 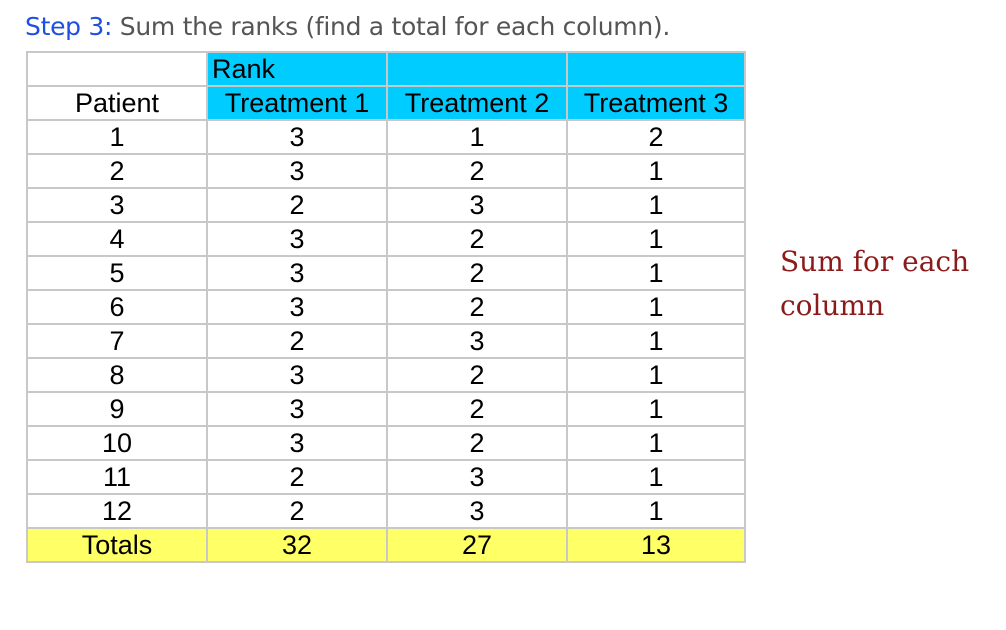 I want to click on totals-row: Totals 32 27 13, so click(x=386, y=545).